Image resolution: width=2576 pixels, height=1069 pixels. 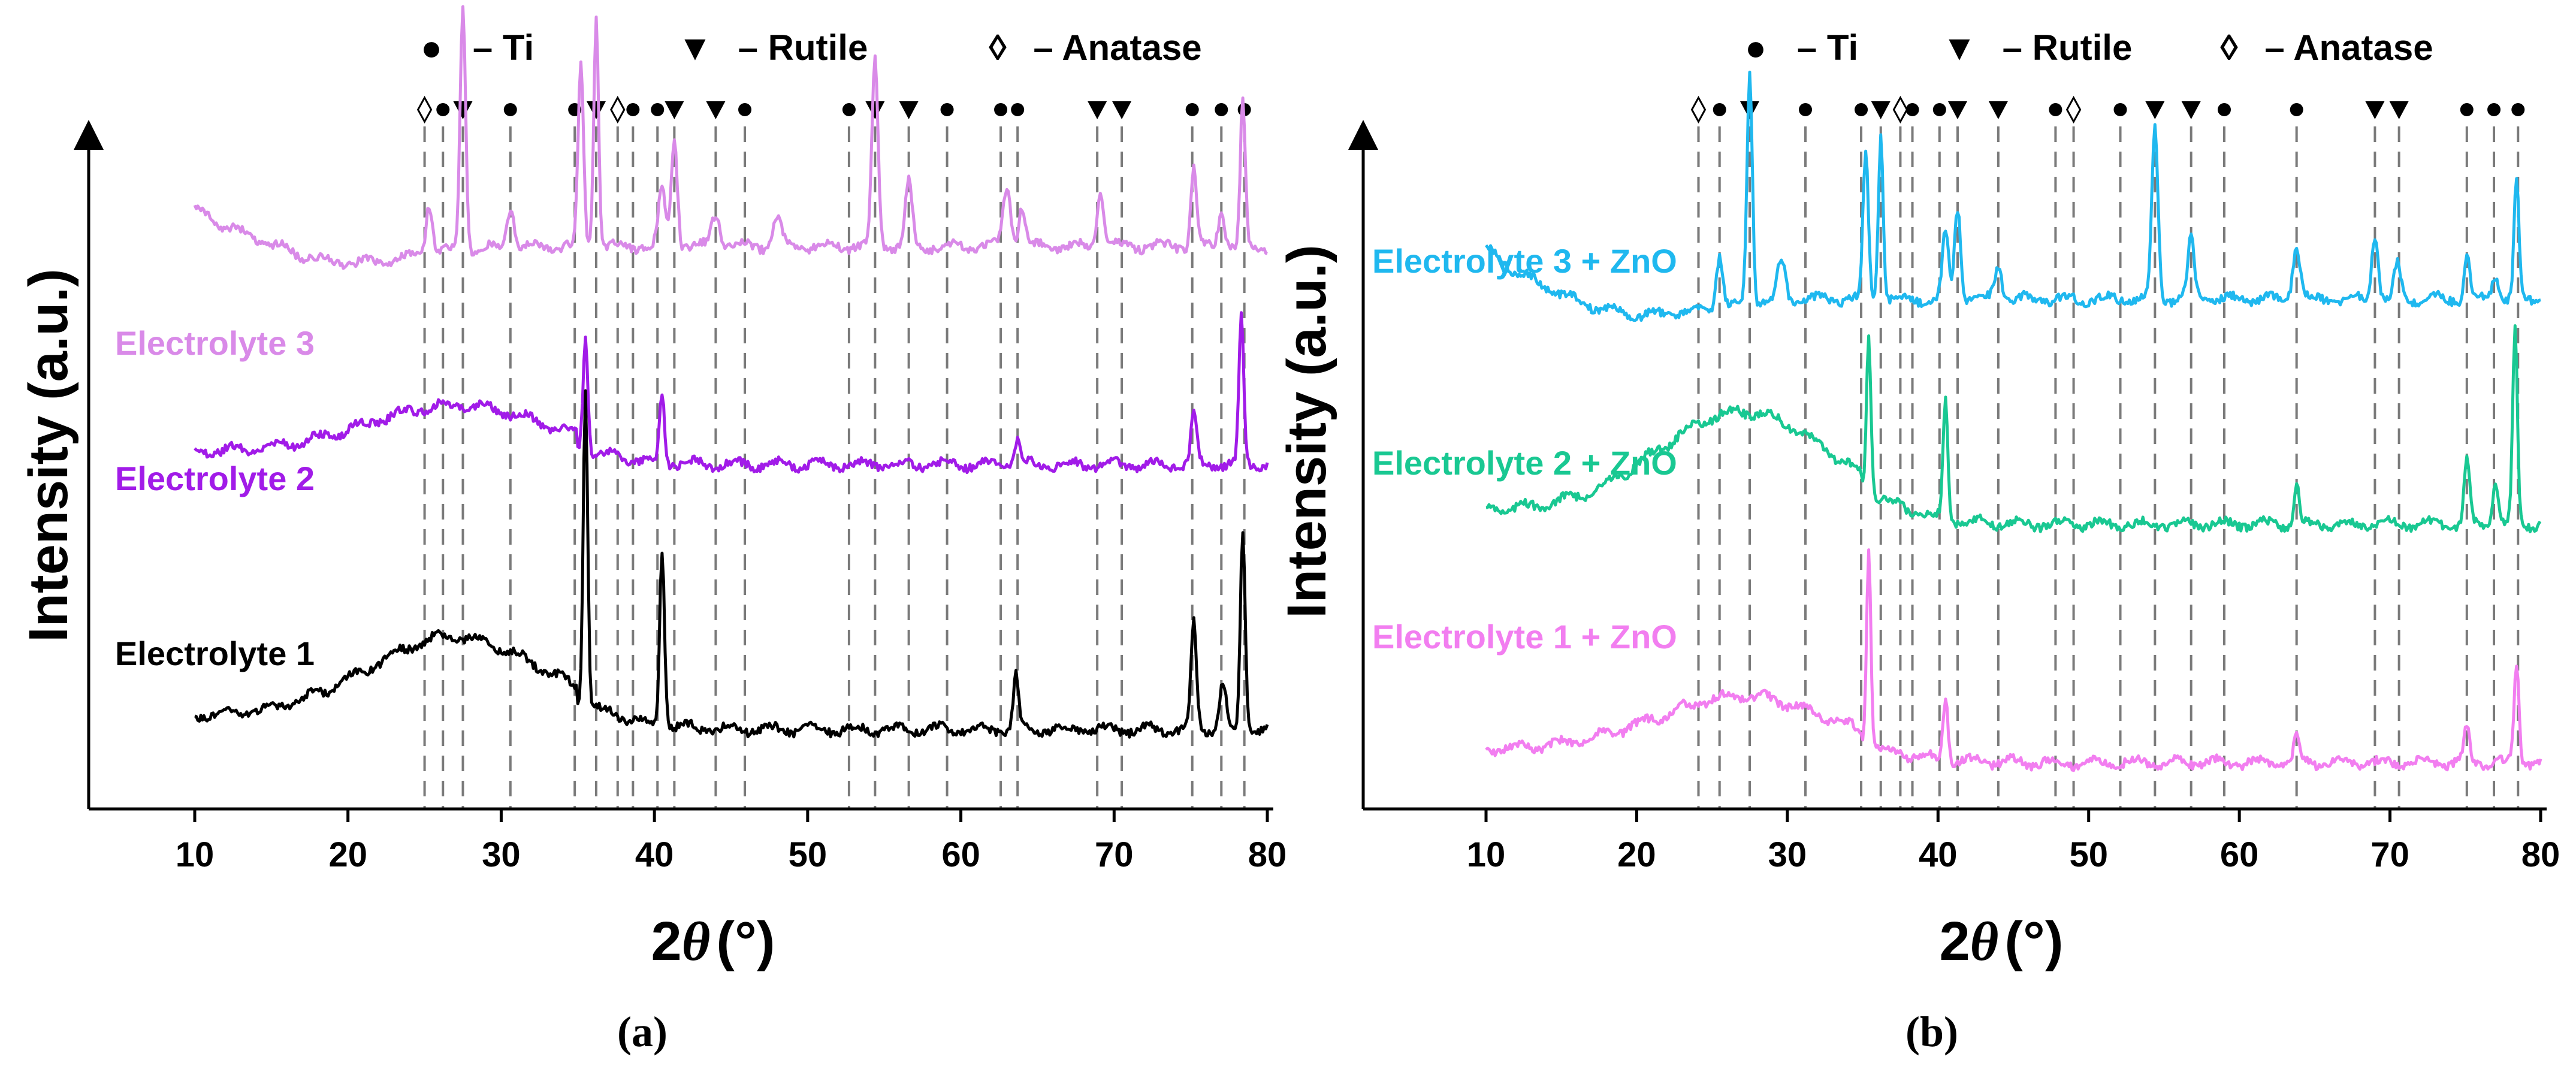 I want to click on x-axis-title-a: 2θ (°), so click(x=713, y=941).